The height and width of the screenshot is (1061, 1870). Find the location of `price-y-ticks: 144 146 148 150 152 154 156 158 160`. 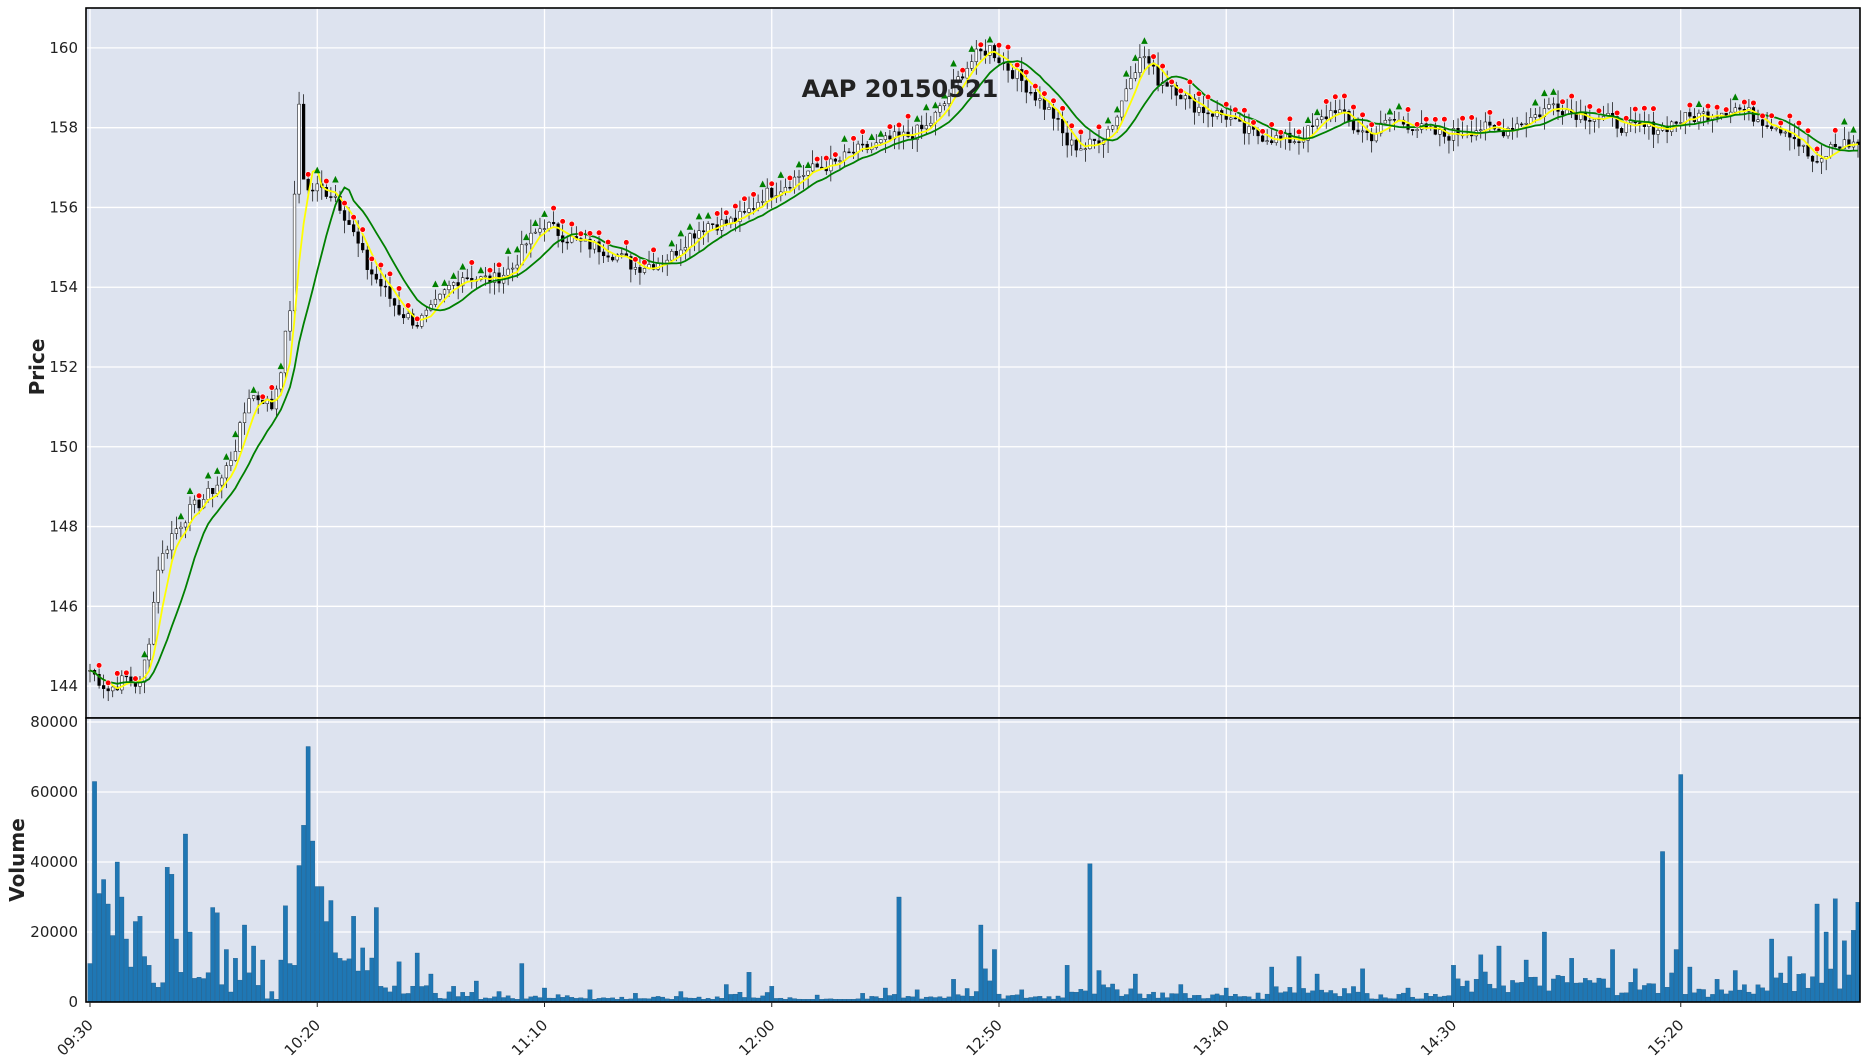

price-y-ticks: 144 146 148 150 152 154 156 158 160 is located at coordinates (63, 367).